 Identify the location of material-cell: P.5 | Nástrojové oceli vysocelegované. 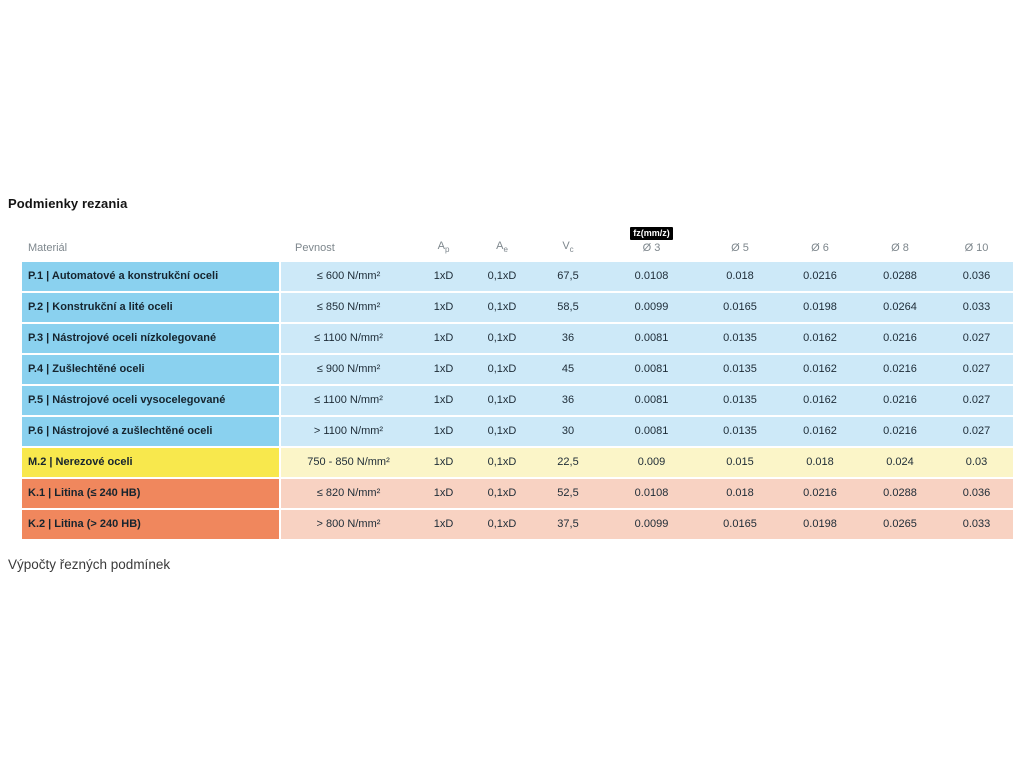
(150, 400).